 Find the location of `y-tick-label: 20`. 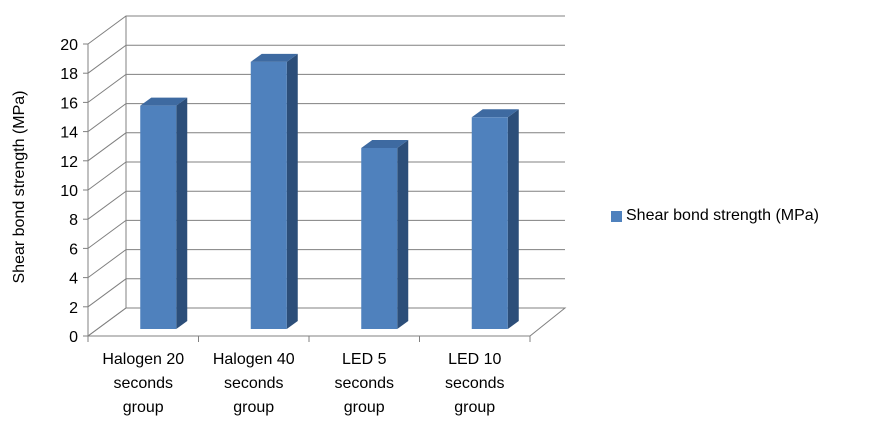

y-tick-label: 20 is located at coordinates (69, 45).